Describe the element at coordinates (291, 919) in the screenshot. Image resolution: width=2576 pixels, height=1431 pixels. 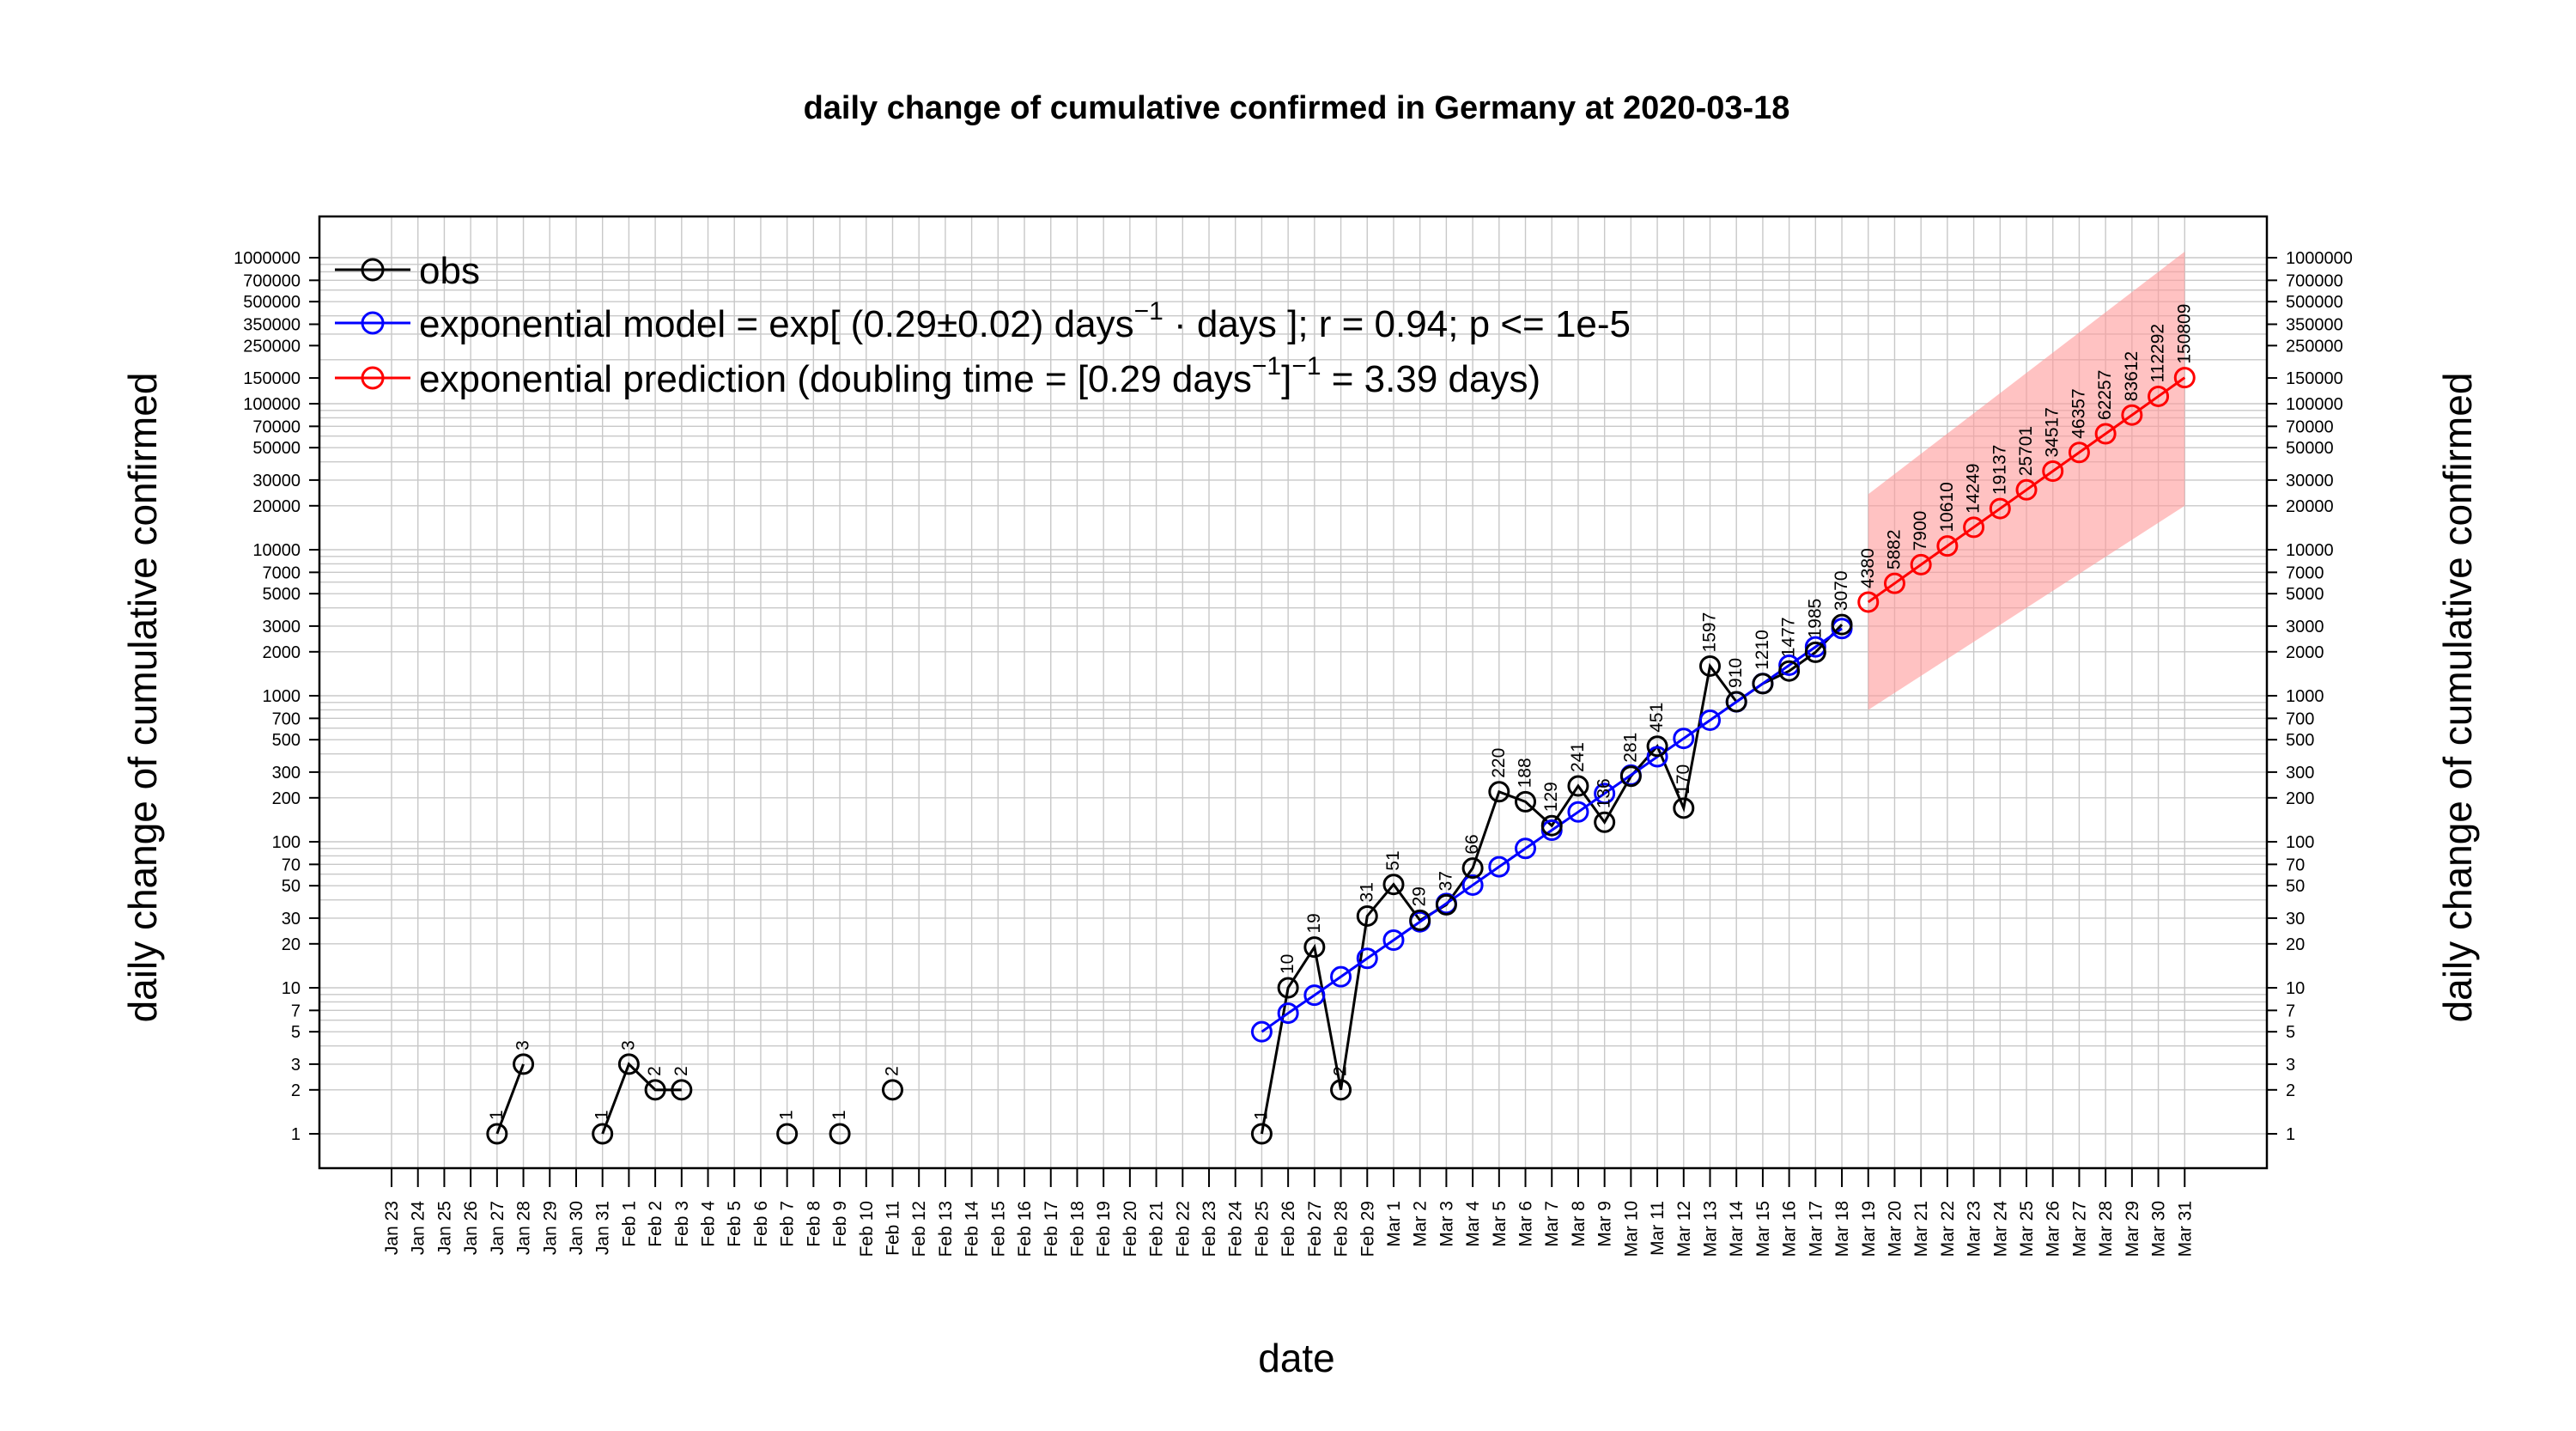
I see `y-tick-label-left: 30` at that location.